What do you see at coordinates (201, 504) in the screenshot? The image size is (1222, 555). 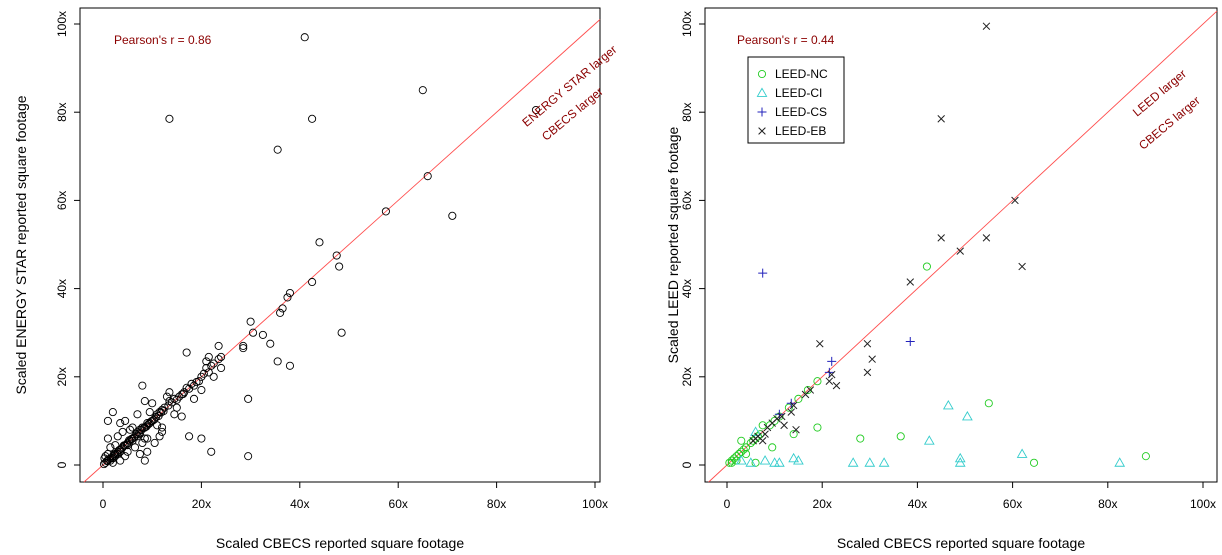 I see `x-tick-label: 20x` at bounding box center [201, 504].